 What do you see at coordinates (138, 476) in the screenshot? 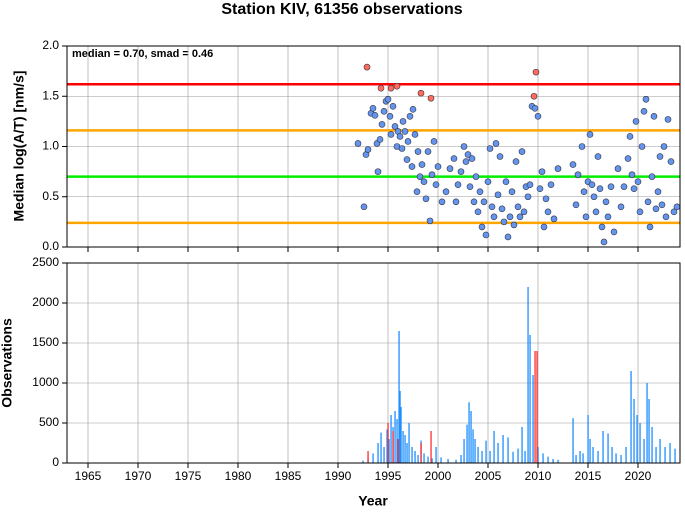
I see `x-tick-label: 1970` at bounding box center [138, 476].